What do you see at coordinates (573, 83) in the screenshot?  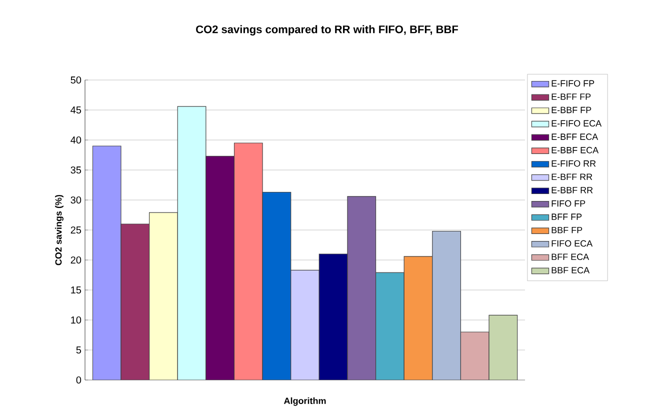 I see `legend-label: E-FIFO FP` at bounding box center [573, 83].